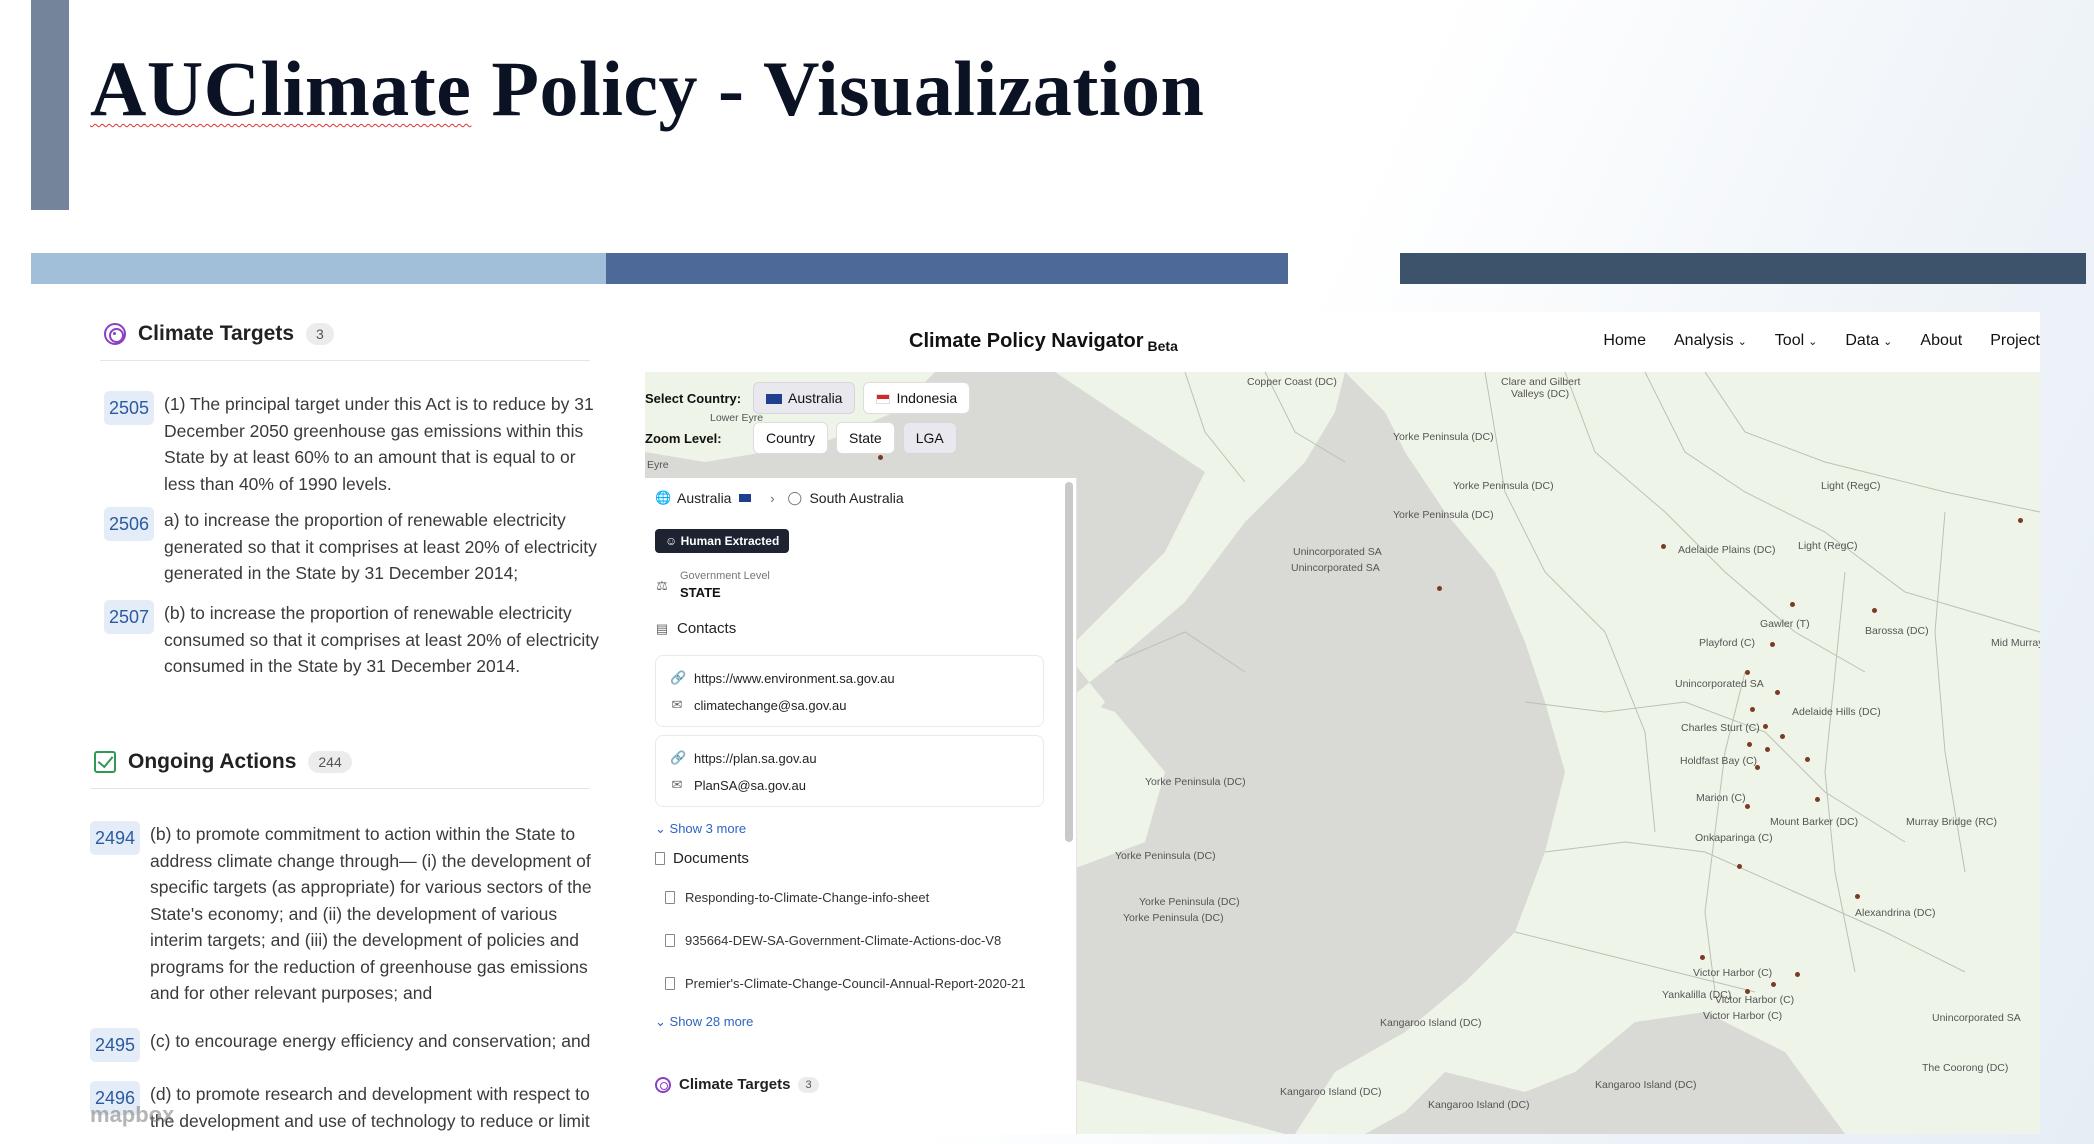 This screenshot has height=1144, width=2094. Describe the element at coordinates (115, 838) in the screenshot. I see `item-id-badge: 2494` at that location.